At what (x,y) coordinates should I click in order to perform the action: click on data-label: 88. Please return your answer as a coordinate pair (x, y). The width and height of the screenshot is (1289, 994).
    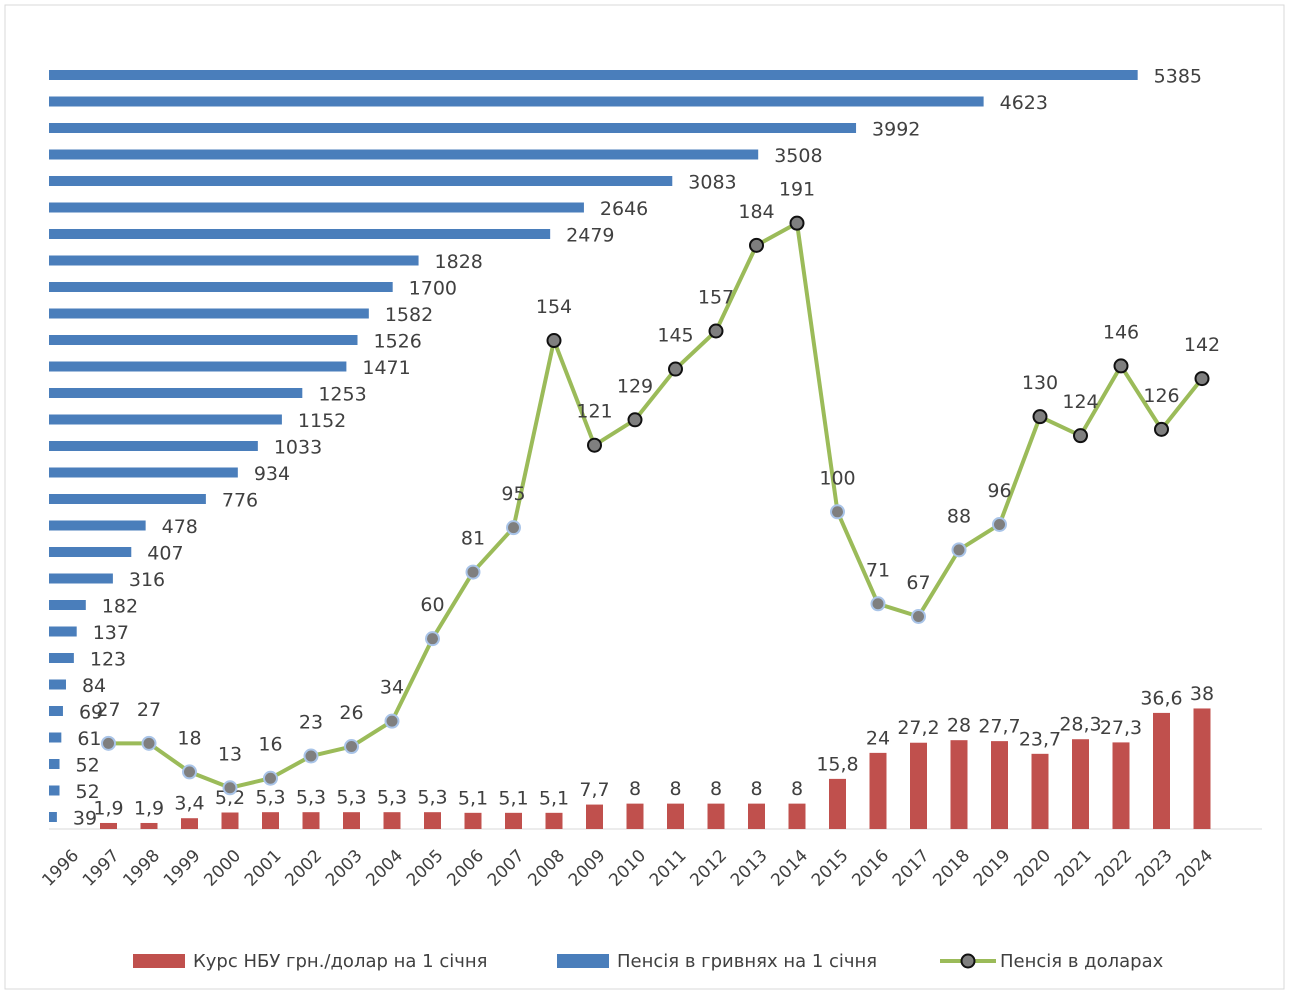
    Looking at the image, I should click on (959, 516).